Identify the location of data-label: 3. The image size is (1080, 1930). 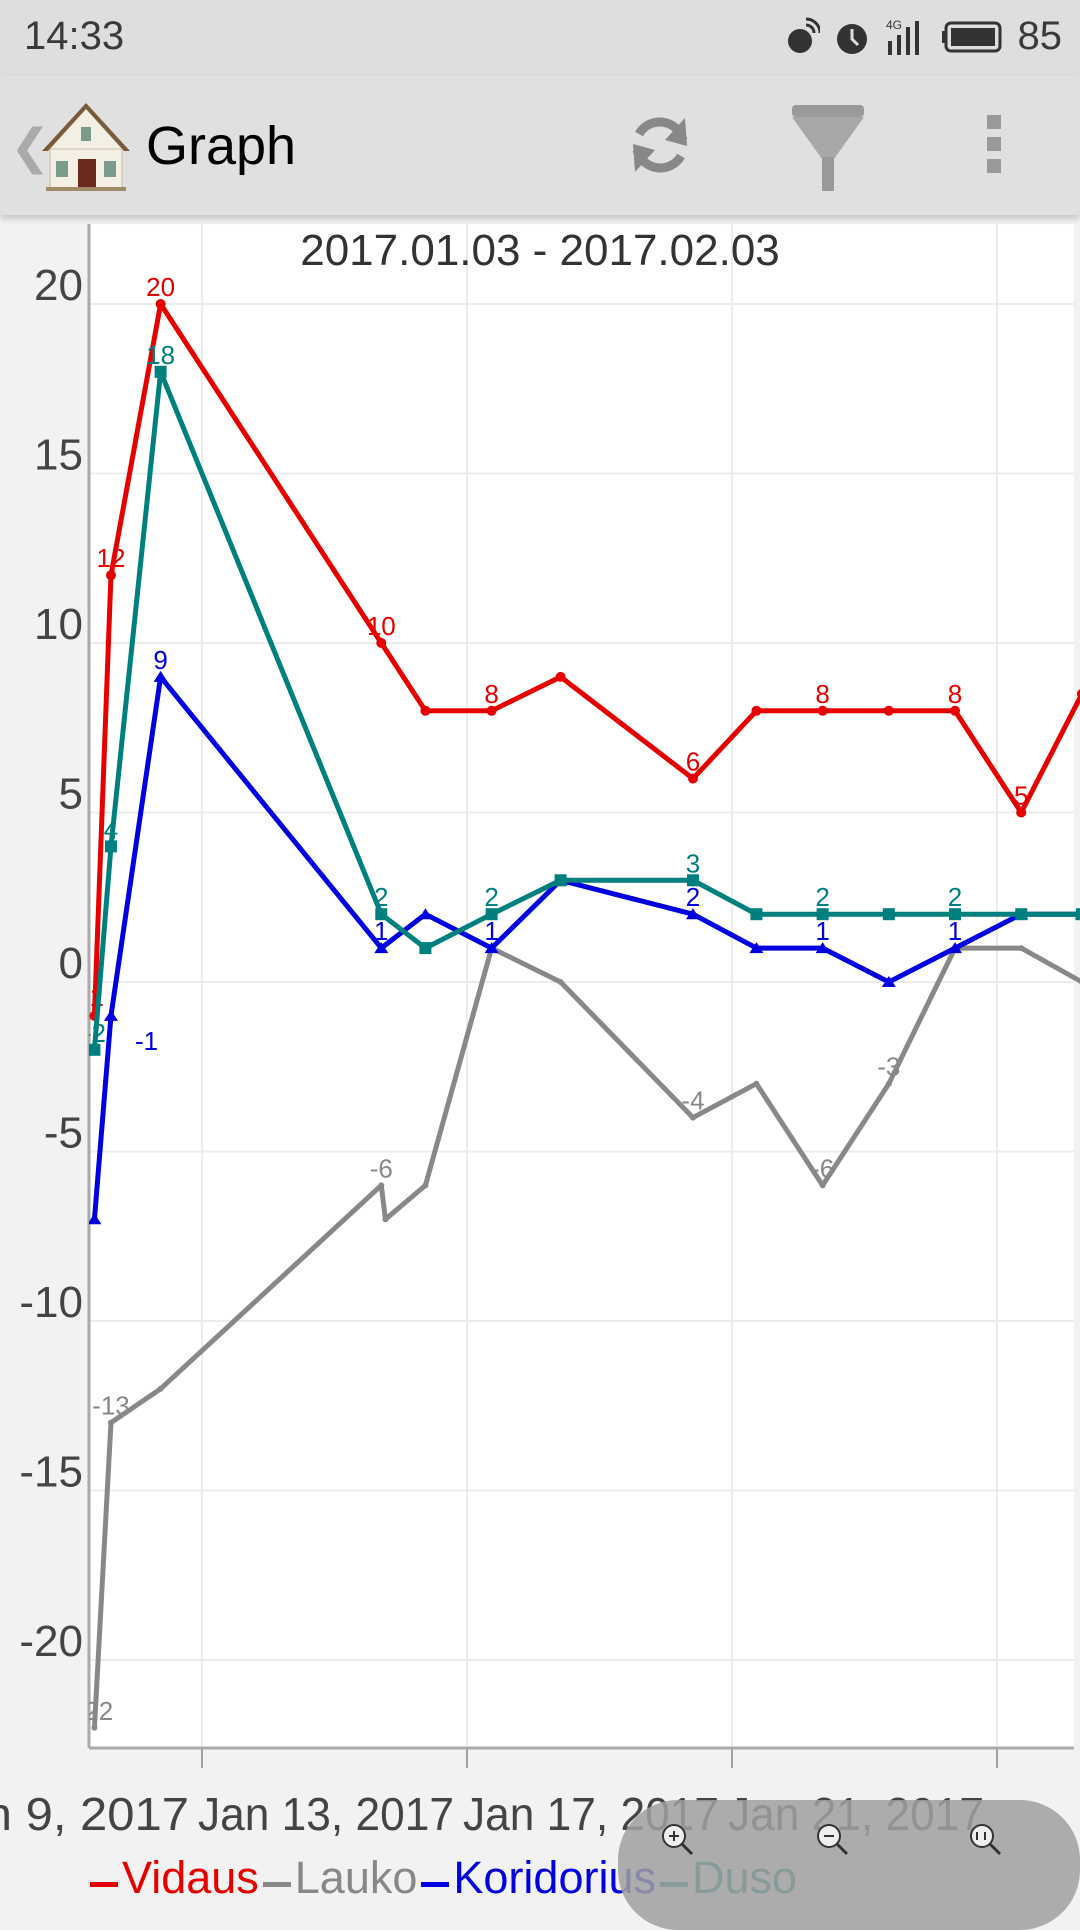
(693, 863).